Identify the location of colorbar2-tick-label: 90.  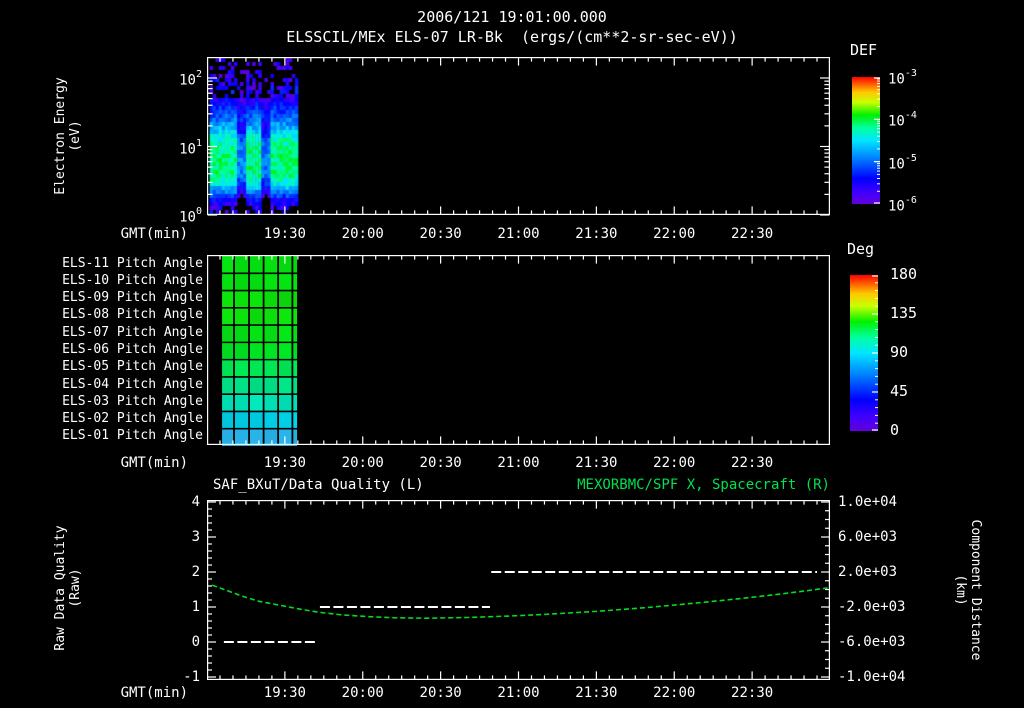
(899, 352).